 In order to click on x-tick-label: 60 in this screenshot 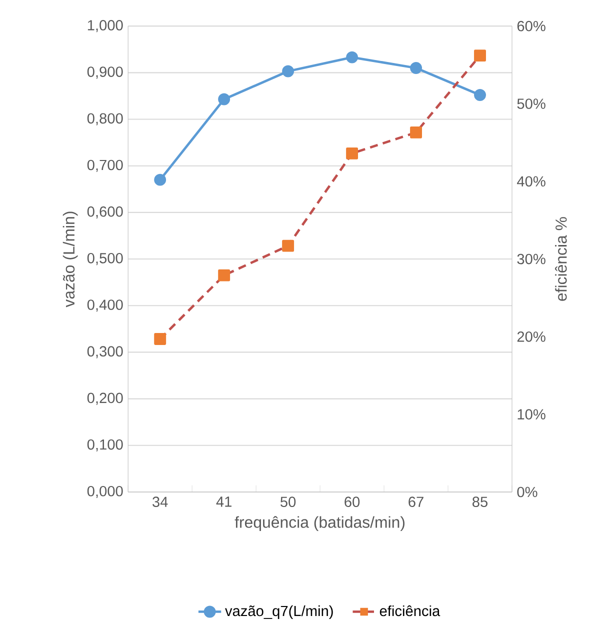, I will do `click(352, 502)`.